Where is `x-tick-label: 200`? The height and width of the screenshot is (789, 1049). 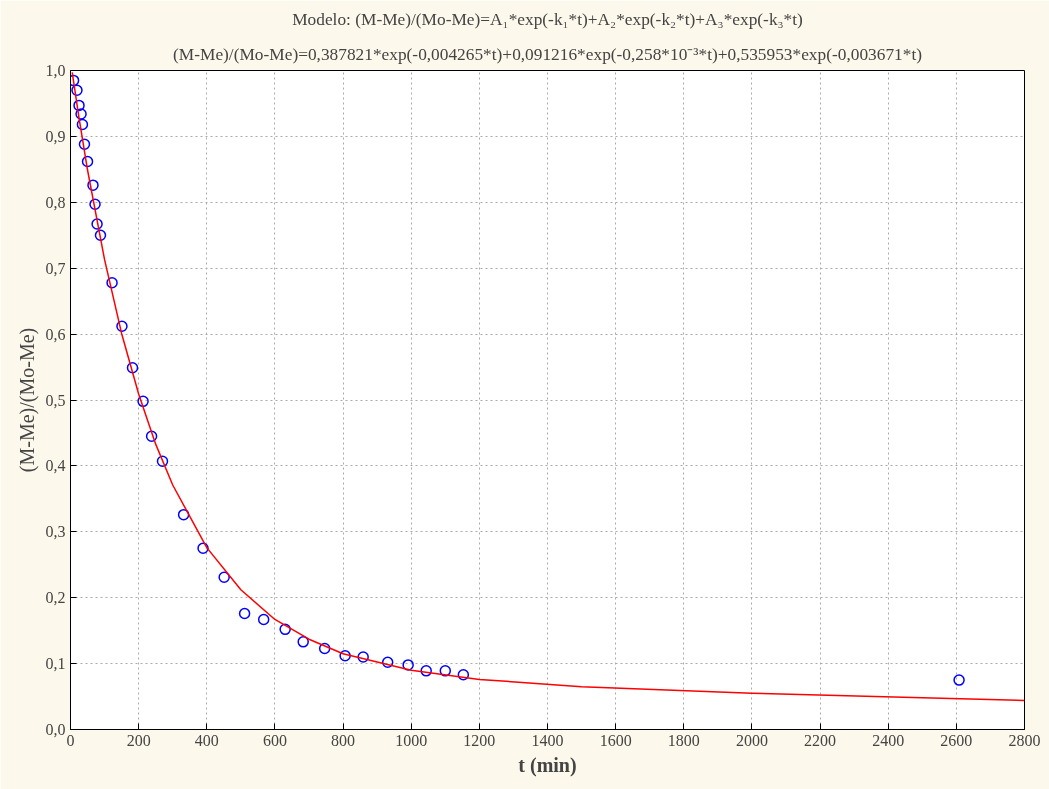 x-tick-label: 200 is located at coordinates (138, 740).